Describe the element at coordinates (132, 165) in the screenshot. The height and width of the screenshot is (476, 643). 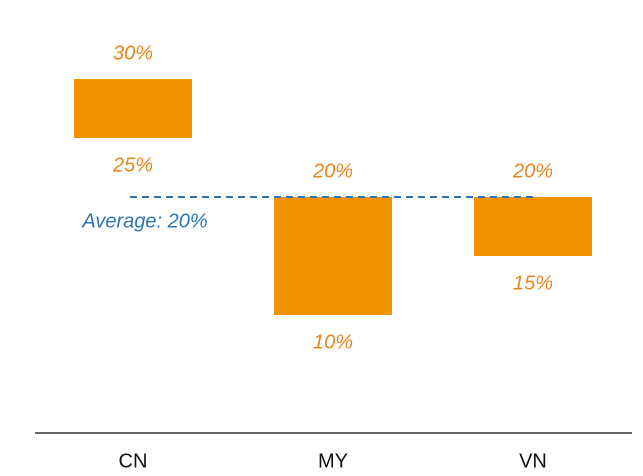
I see `low-label: 25%` at that location.